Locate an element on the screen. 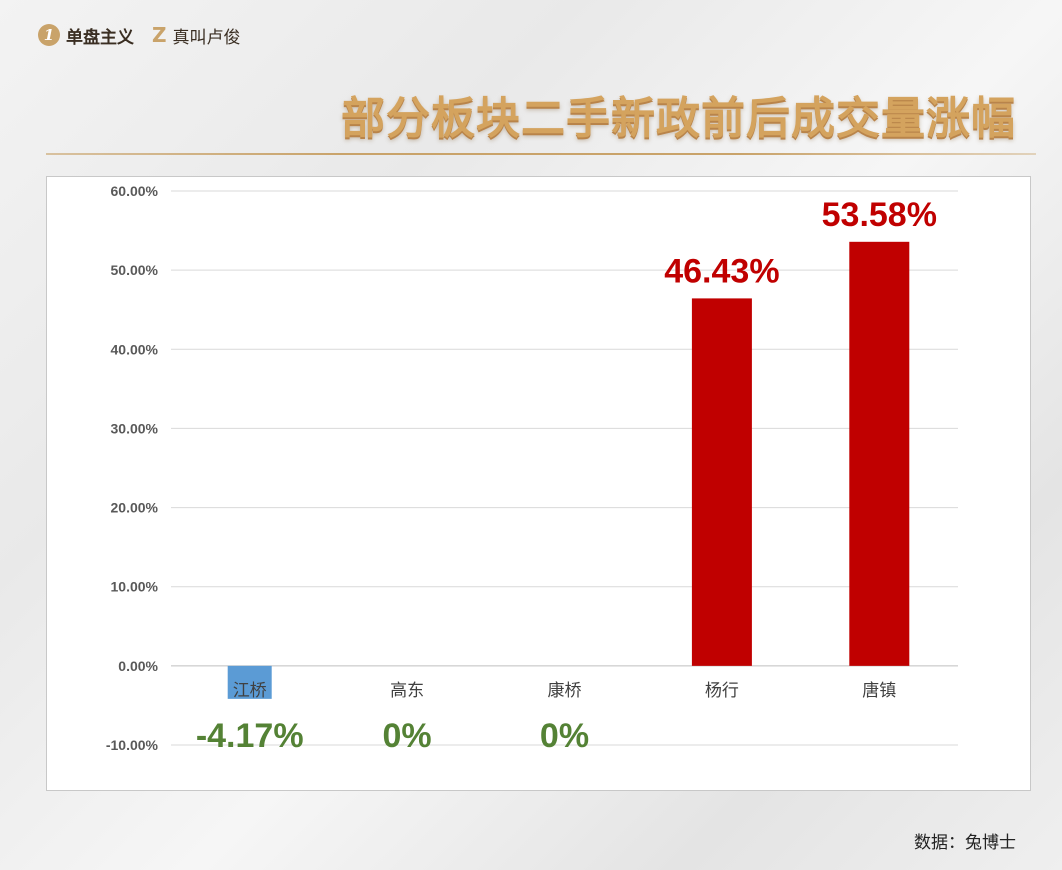  title-divider is located at coordinates (541, 154).